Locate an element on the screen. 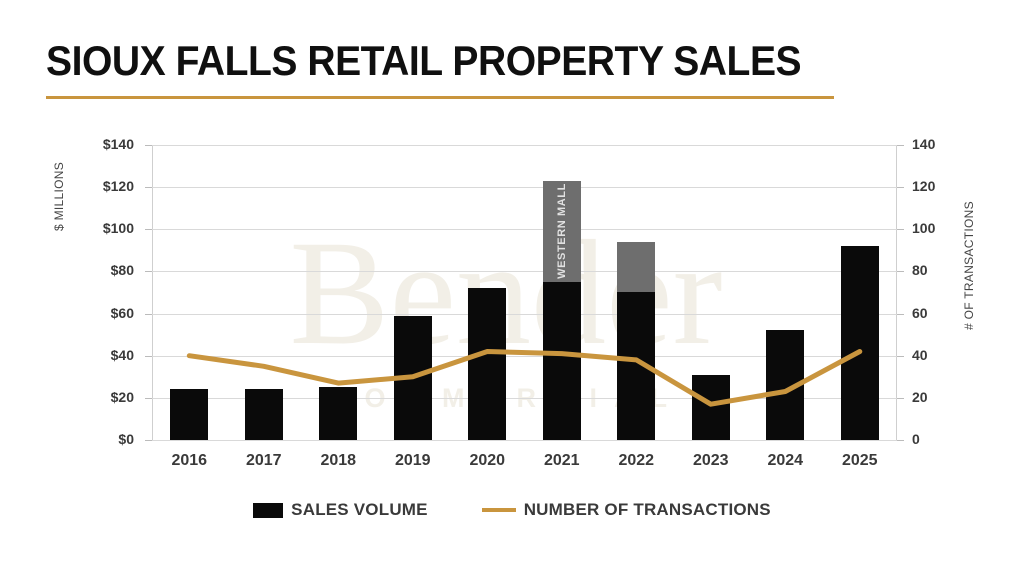  x-tick-label-2025: 2025 is located at coordinates (859, 460).